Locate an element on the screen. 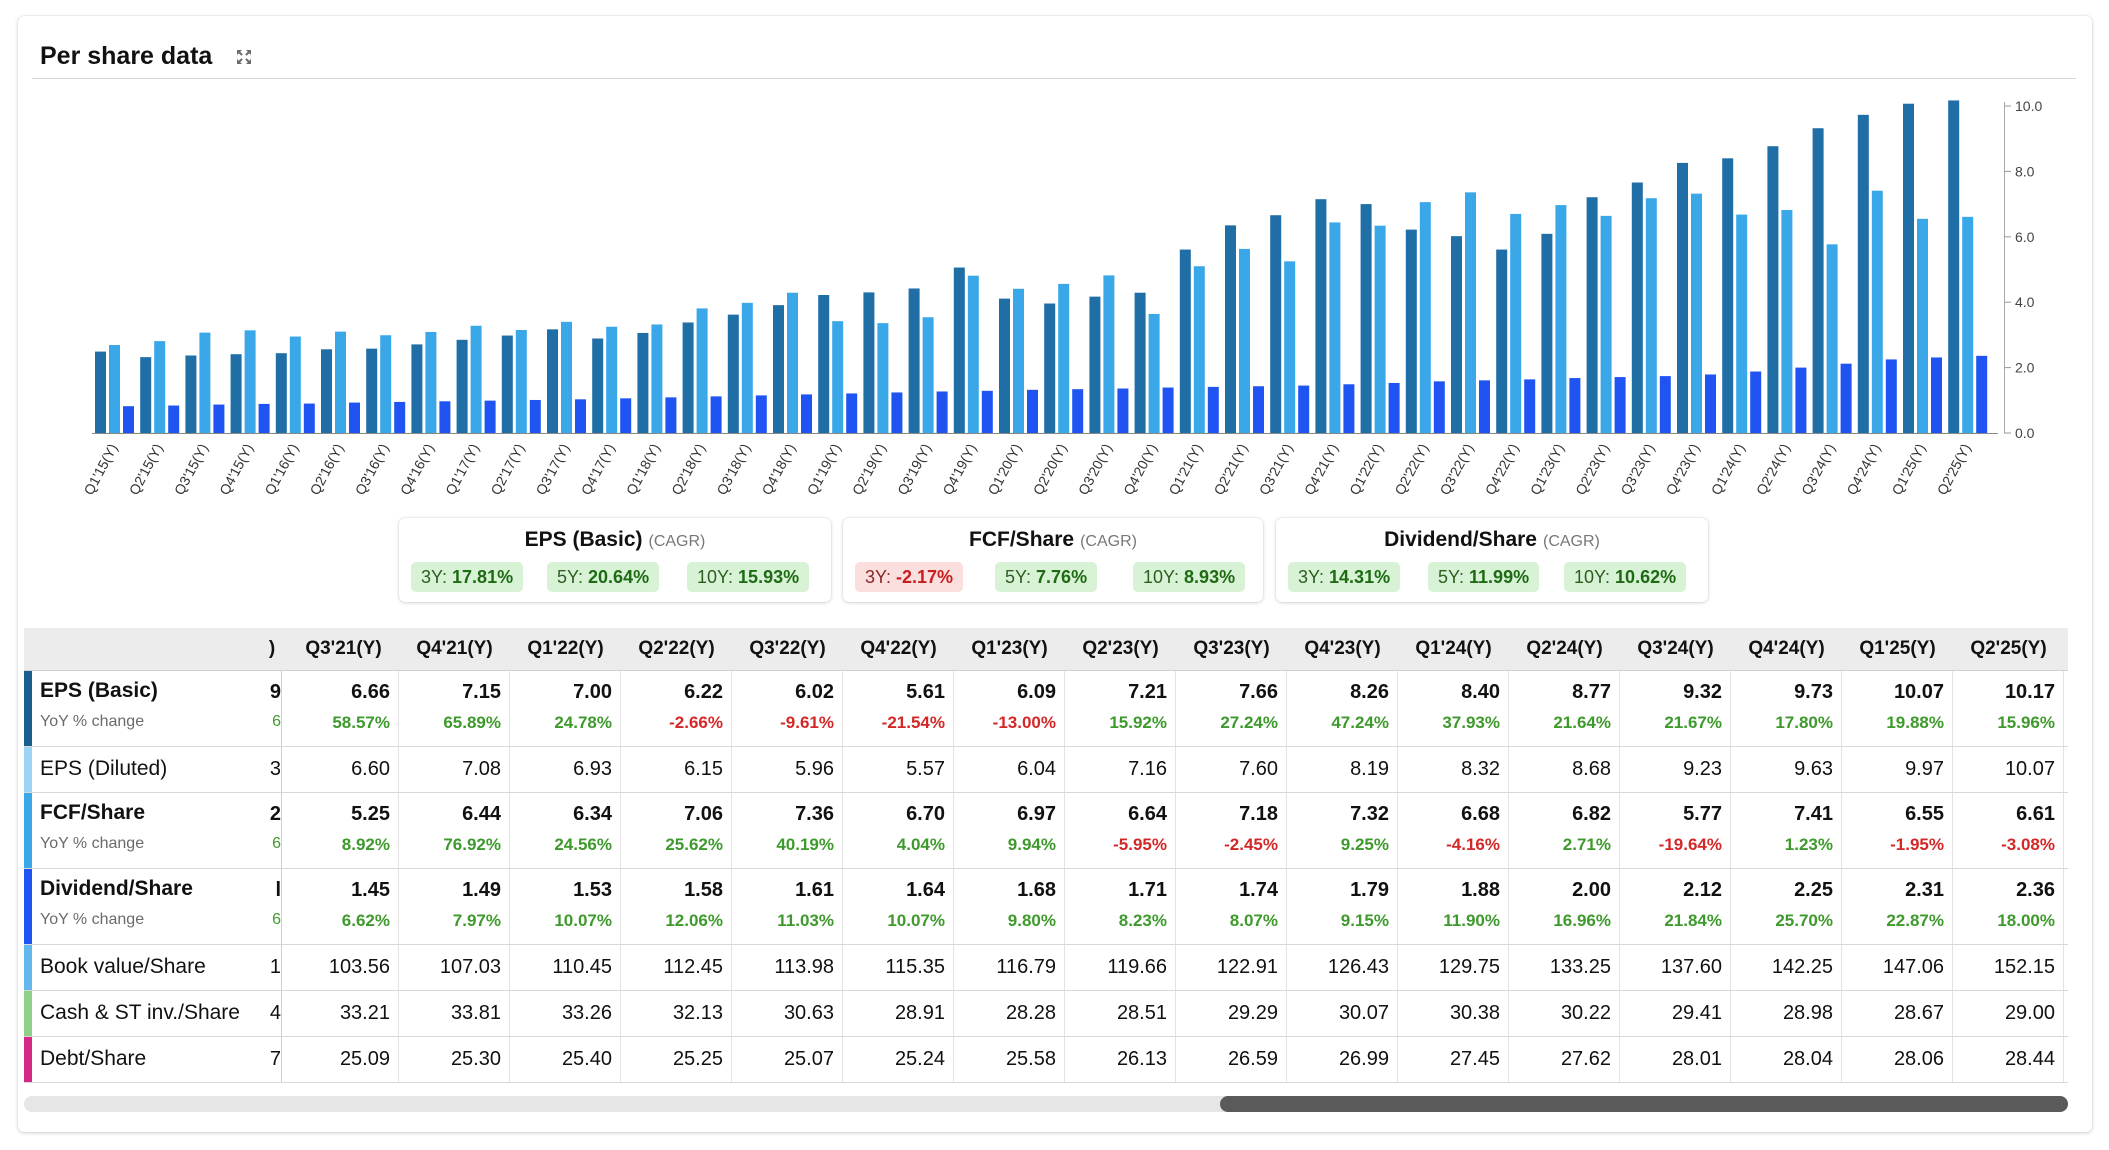  column-header: Q4'23(Y) is located at coordinates (1342, 648).